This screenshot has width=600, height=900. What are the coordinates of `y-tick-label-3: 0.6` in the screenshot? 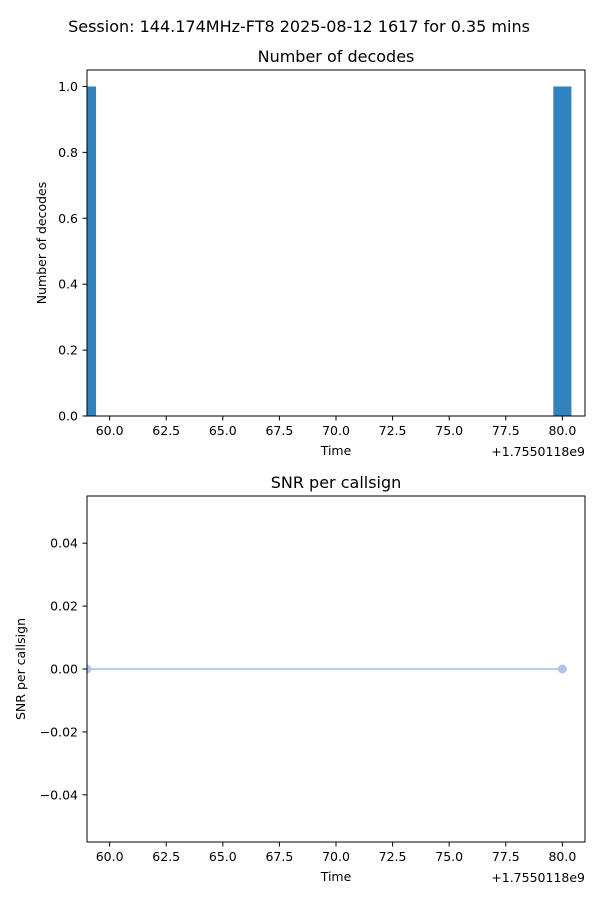 It's located at (68, 218).